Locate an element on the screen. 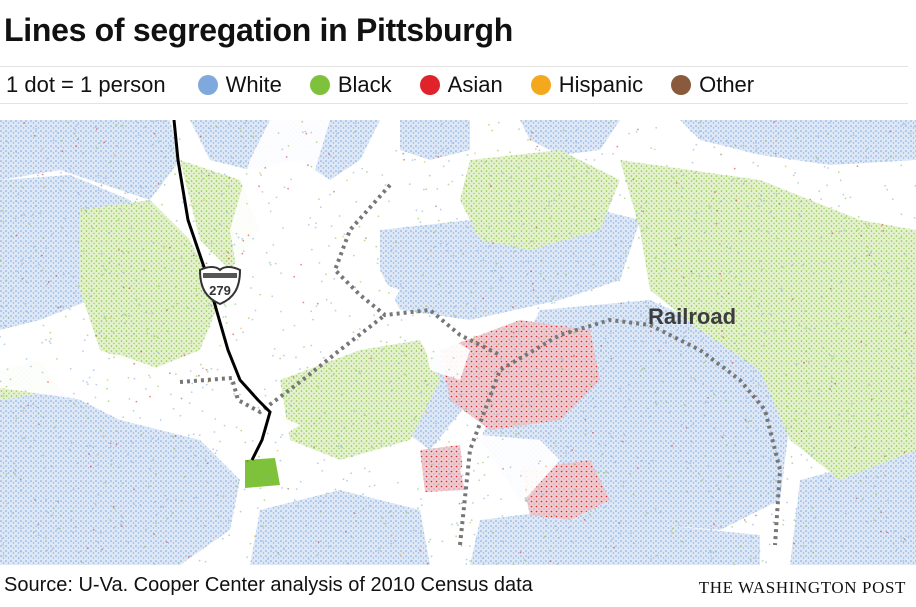 The height and width of the screenshot is (607, 916). legend-label-asian: Asian is located at coordinates (475, 84).